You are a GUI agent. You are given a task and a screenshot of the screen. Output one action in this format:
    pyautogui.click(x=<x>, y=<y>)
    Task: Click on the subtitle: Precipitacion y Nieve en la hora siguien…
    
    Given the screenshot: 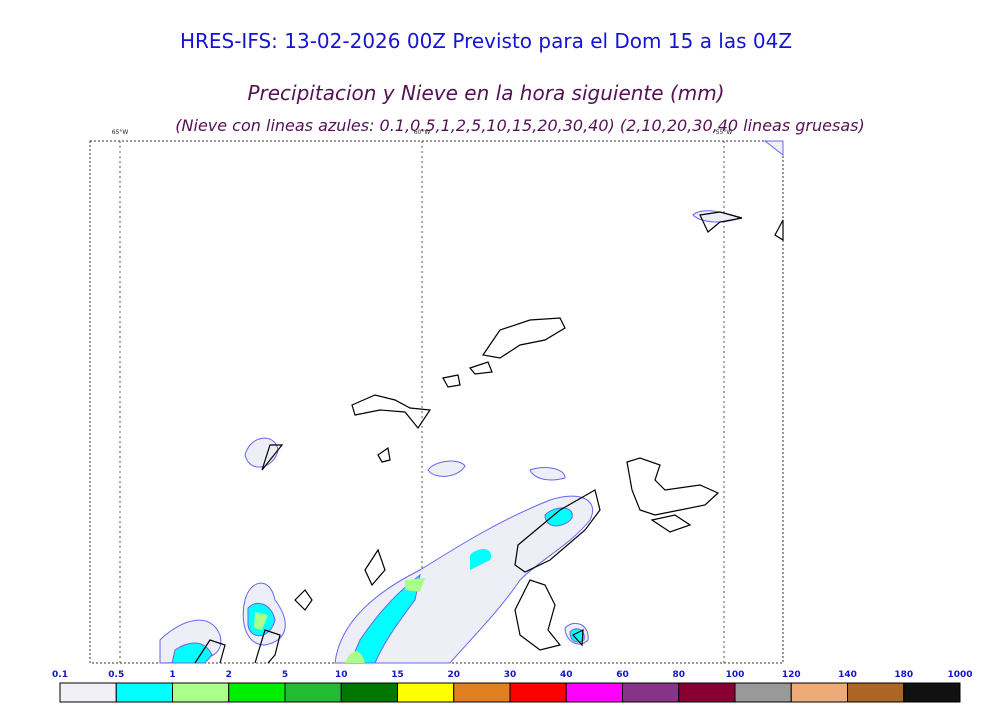 What is the action you would take?
    pyautogui.click(x=485, y=93)
    